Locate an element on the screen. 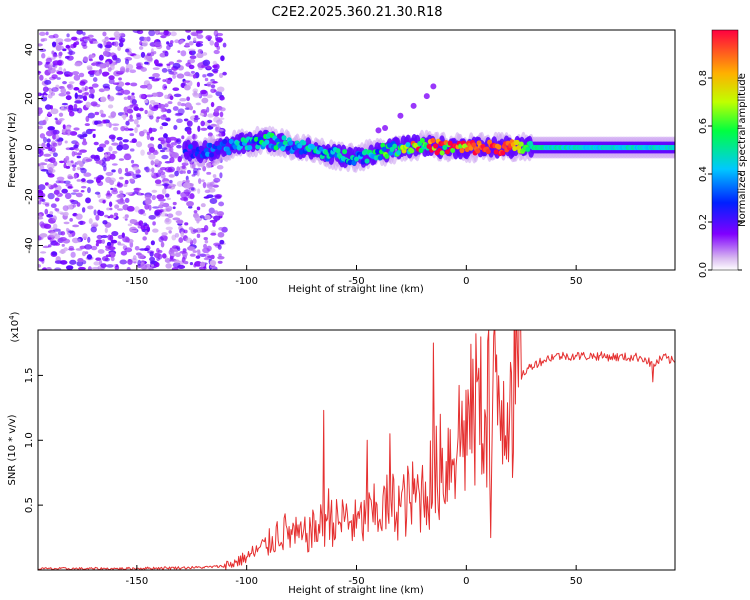  spectrogram-ytick-label: -40 is located at coordinates (29, 245).